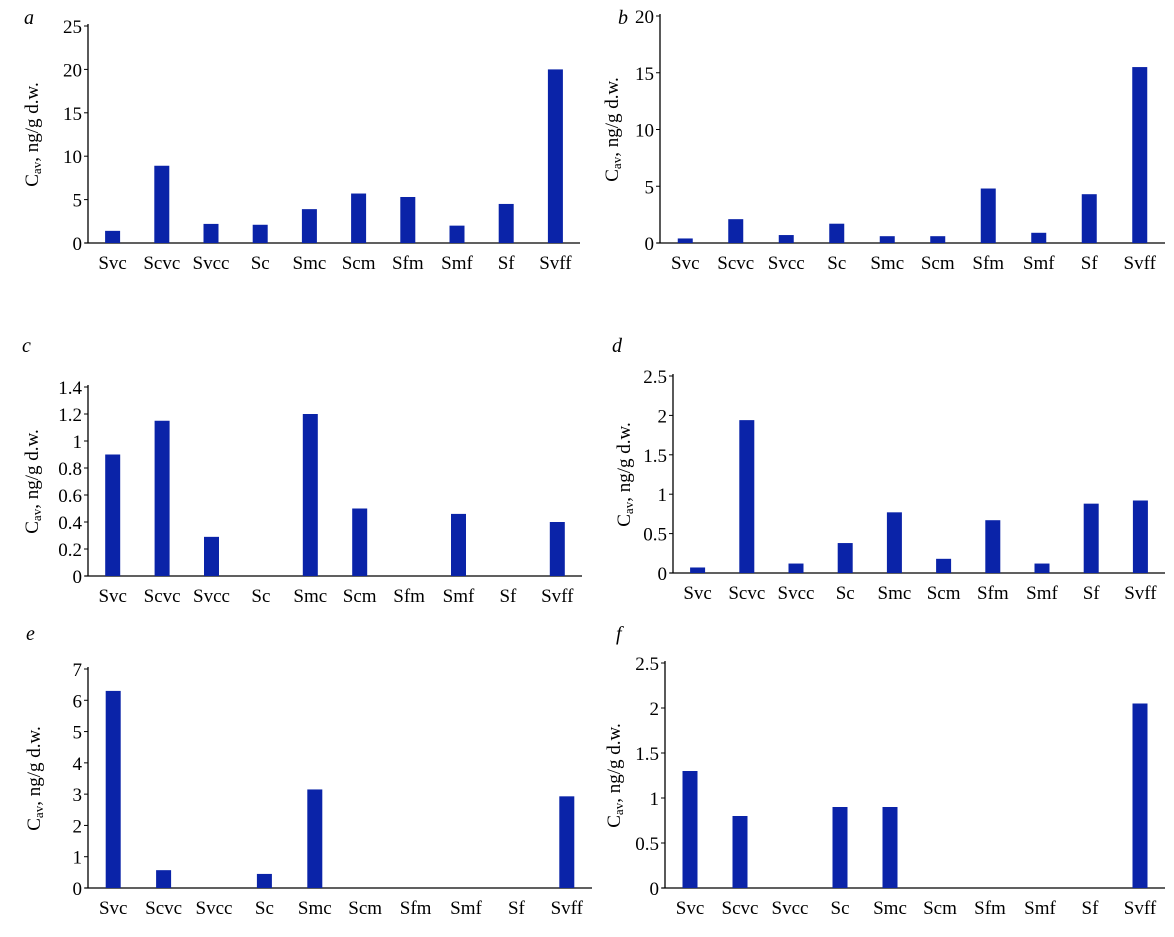  Describe the element at coordinates (70, 388) in the screenshot. I see `y-tick-label: 1.4` at that location.